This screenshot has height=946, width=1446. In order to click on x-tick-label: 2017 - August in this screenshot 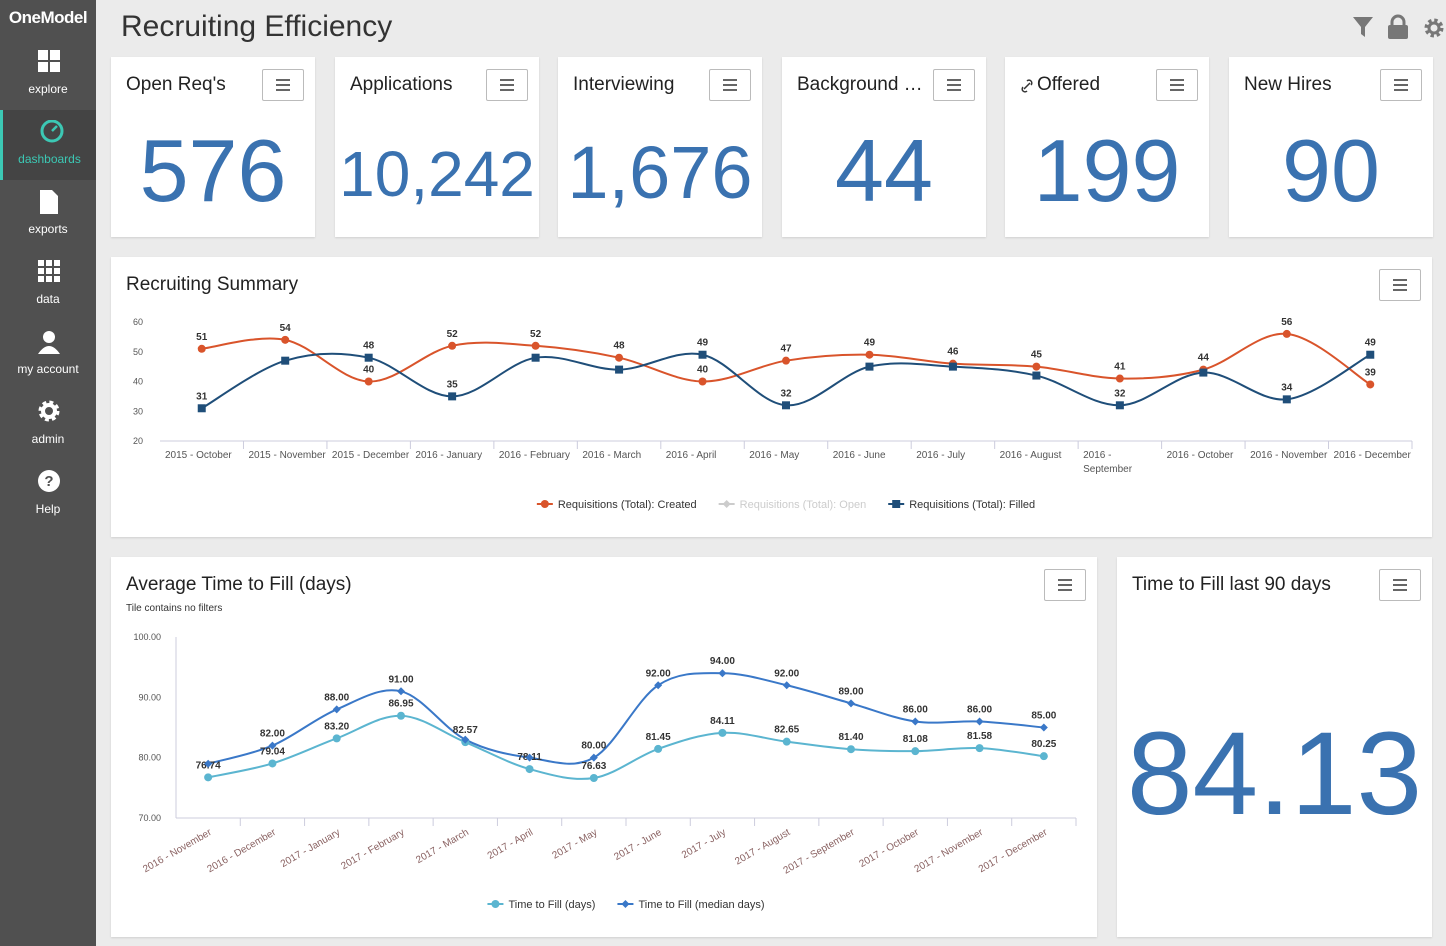, I will do `click(762, 847)`.